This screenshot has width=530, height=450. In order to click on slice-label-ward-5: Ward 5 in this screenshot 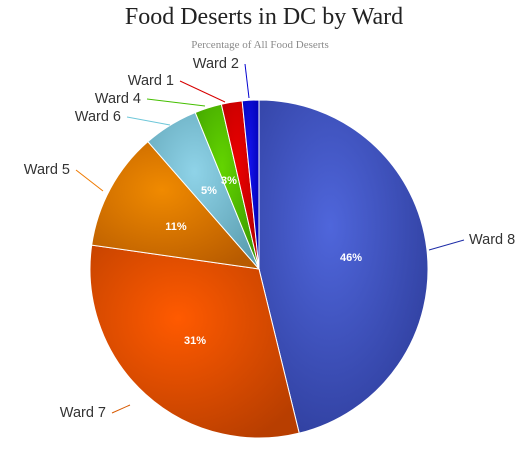, I will do `click(47, 170)`.